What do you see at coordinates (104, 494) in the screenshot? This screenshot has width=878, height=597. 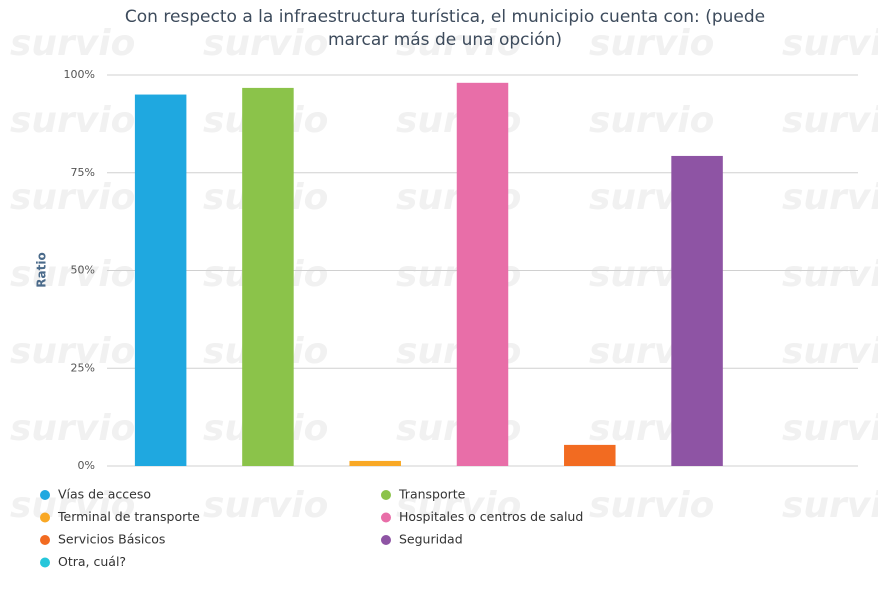 I see `legend-label: Vías de acceso` at bounding box center [104, 494].